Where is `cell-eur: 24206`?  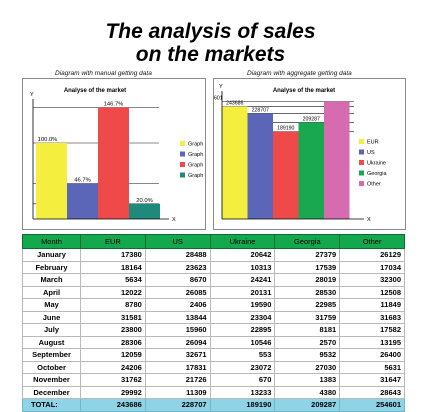
cell-eur: 24206 is located at coordinates (113, 367).